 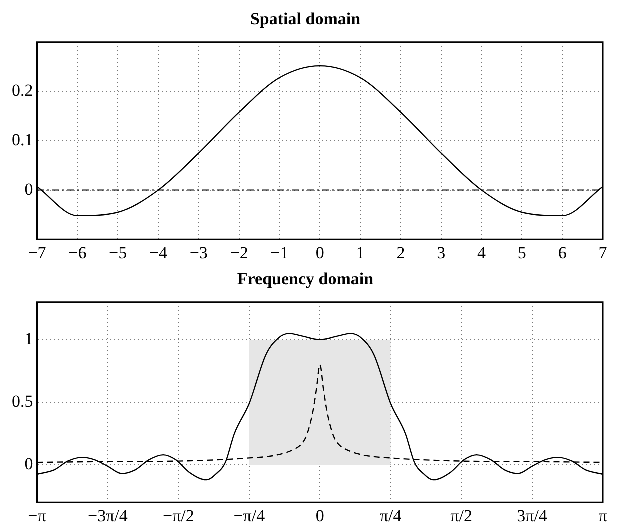 I want to click on x-tick-label: 6, so click(x=562, y=252).